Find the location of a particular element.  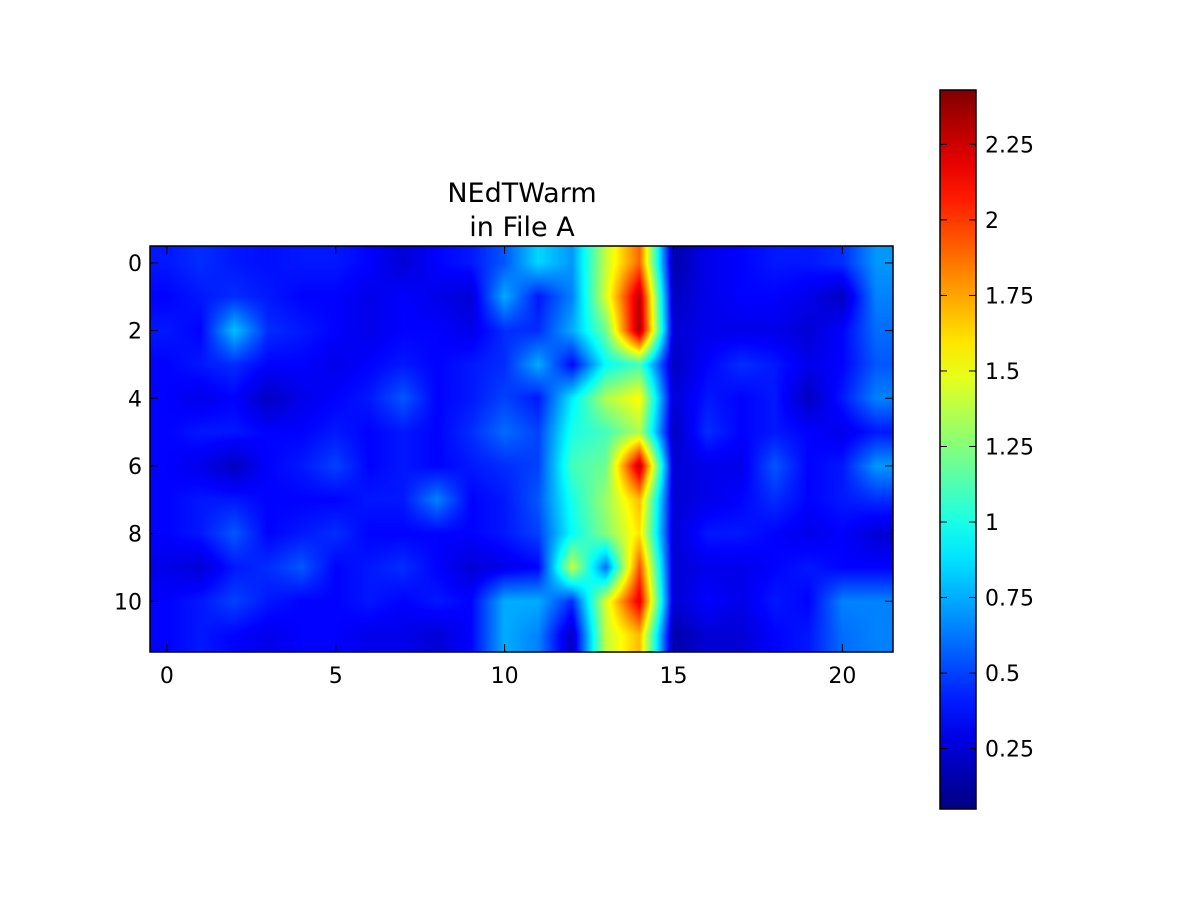

colorbar-frame is located at coordinates (958, 449).